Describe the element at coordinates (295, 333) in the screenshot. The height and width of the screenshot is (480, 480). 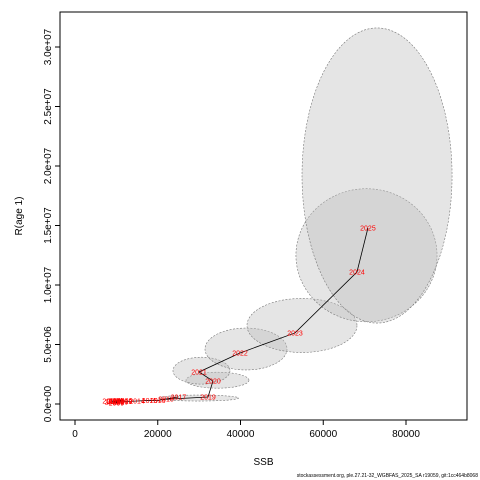
I see `point-label: 2023` at that location.